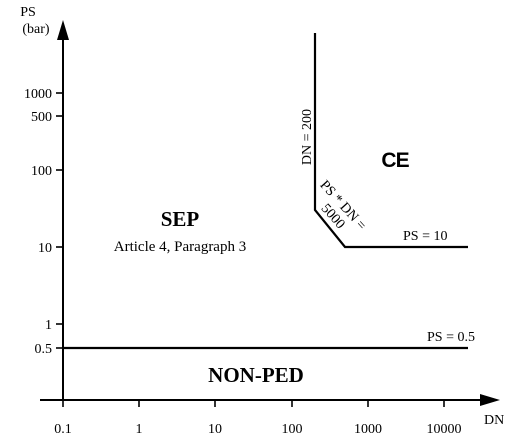 This screenshot has height=442, width=505. Describe the element at coordinates (139, 429) in the screenshot. I see `x-tick-label-1: 1` at that location.